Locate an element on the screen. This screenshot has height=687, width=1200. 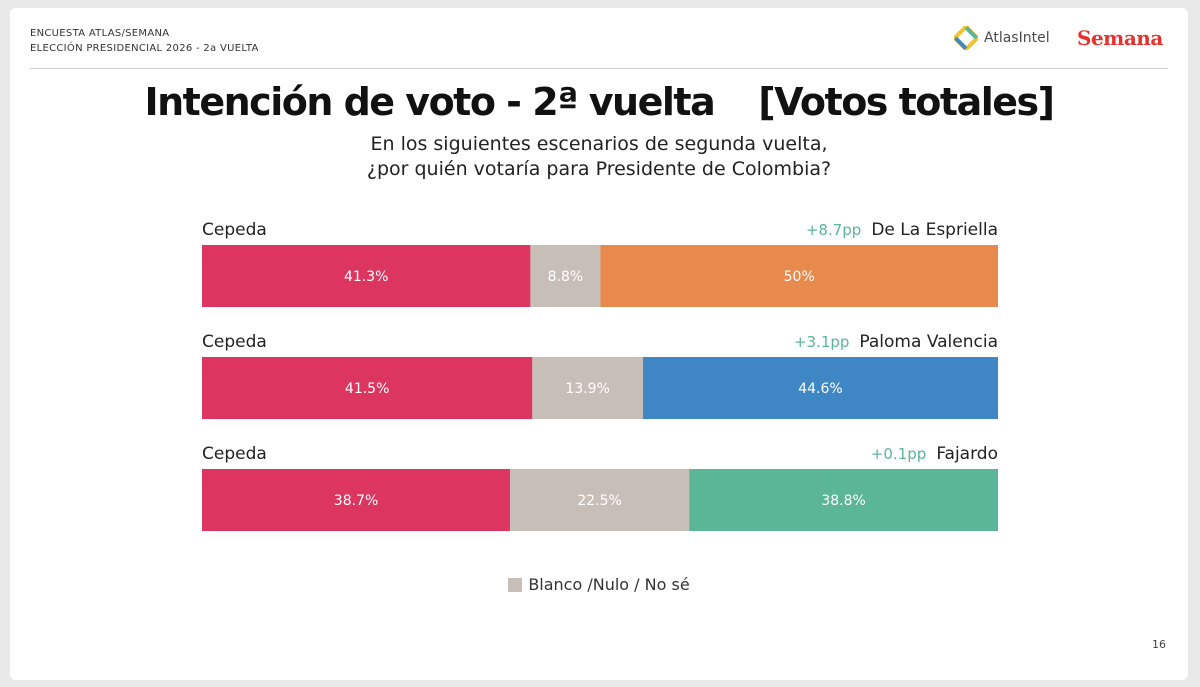
survey-name: ENCUESTA ATLAS/SEMANA is located at coordinates (100, 33).